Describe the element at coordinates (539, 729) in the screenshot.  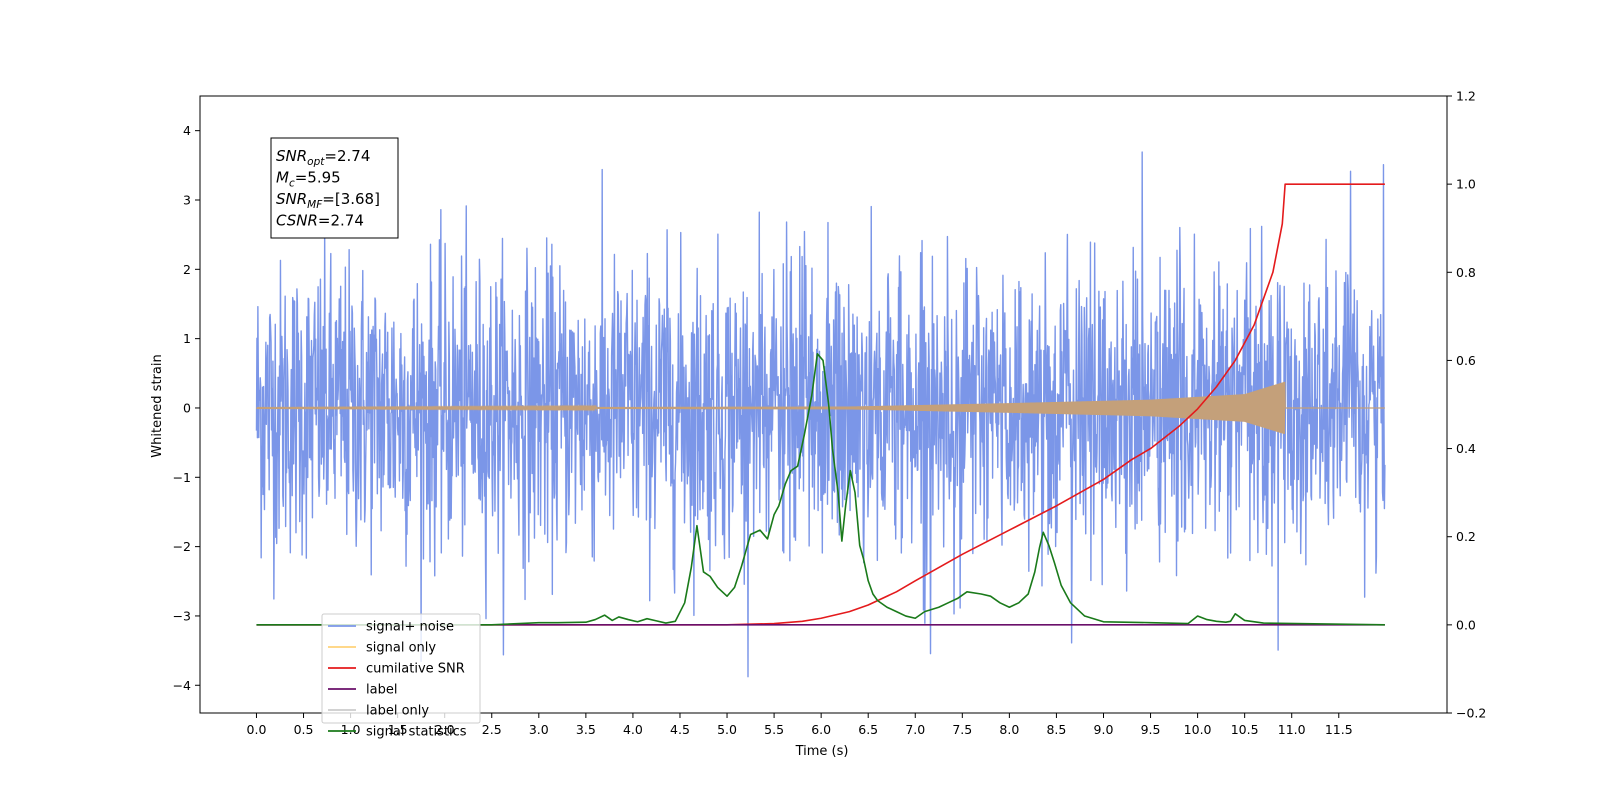
I see `x-tick-label: 3.0` at that location.